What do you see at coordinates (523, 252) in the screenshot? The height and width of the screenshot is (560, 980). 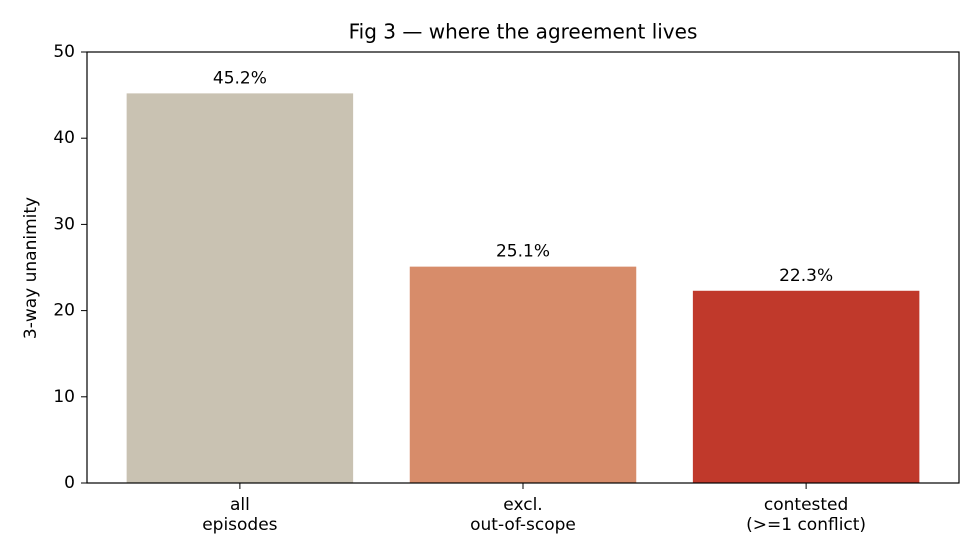 I see `value-label: 25.1%` at bounding box center [523, 252].